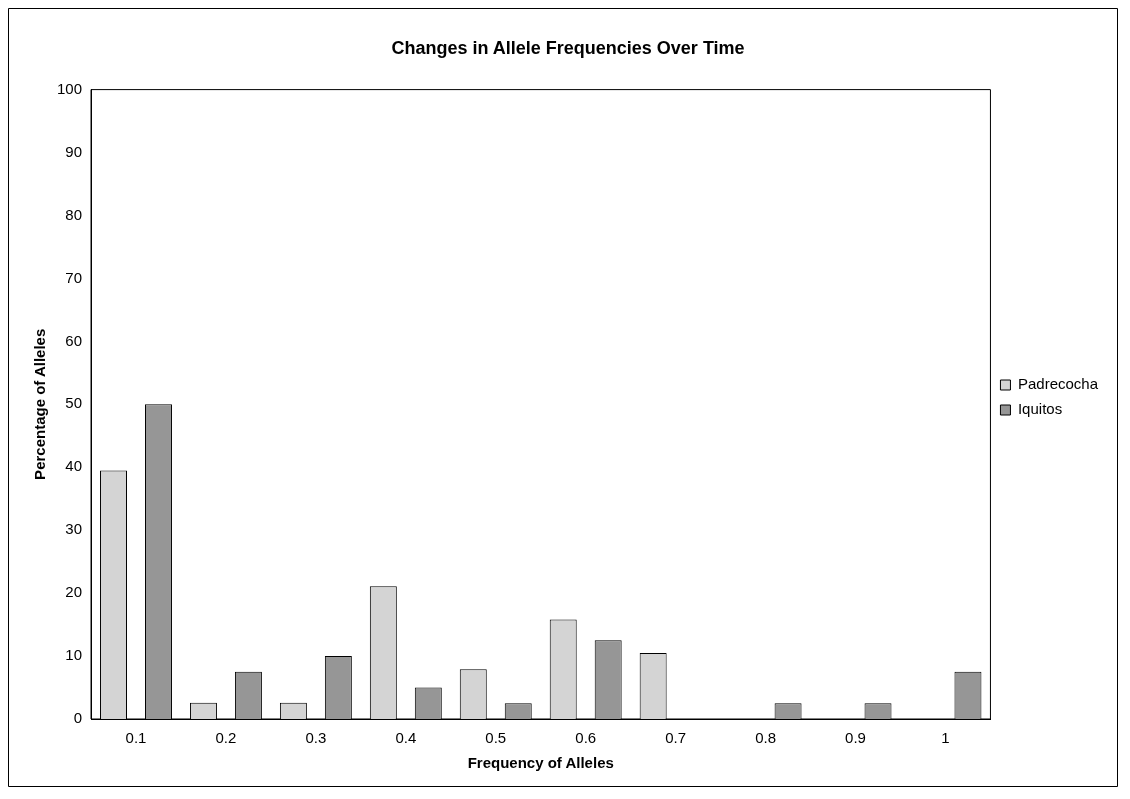 The image size is (1130, 799). What do you see at coordinates (226, 738) in the screenshot?
I see `x-tick-label: 0.2` at bounding box center [226, 738].